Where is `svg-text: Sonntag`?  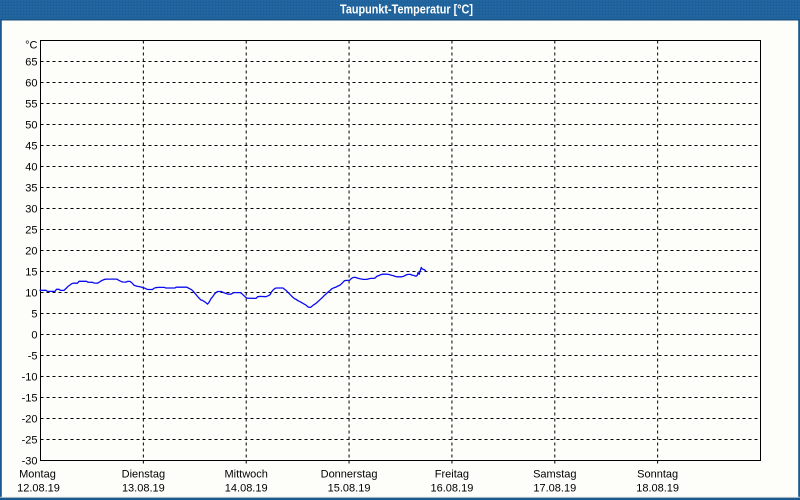 svg-text: Sonntag is located at coordinates (657, 475).